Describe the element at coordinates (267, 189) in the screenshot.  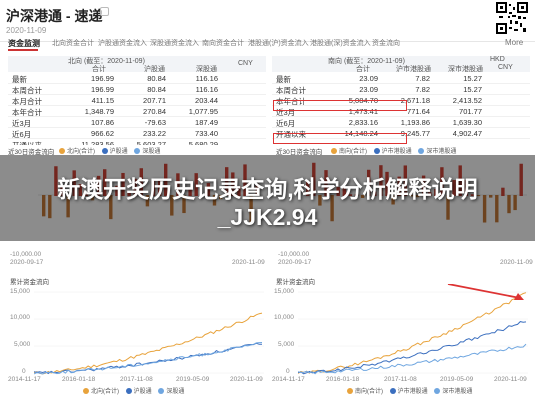
I see `overlay-headline-line1: 新澳开奖历史记录查询,科学分析解释说明` at that location.